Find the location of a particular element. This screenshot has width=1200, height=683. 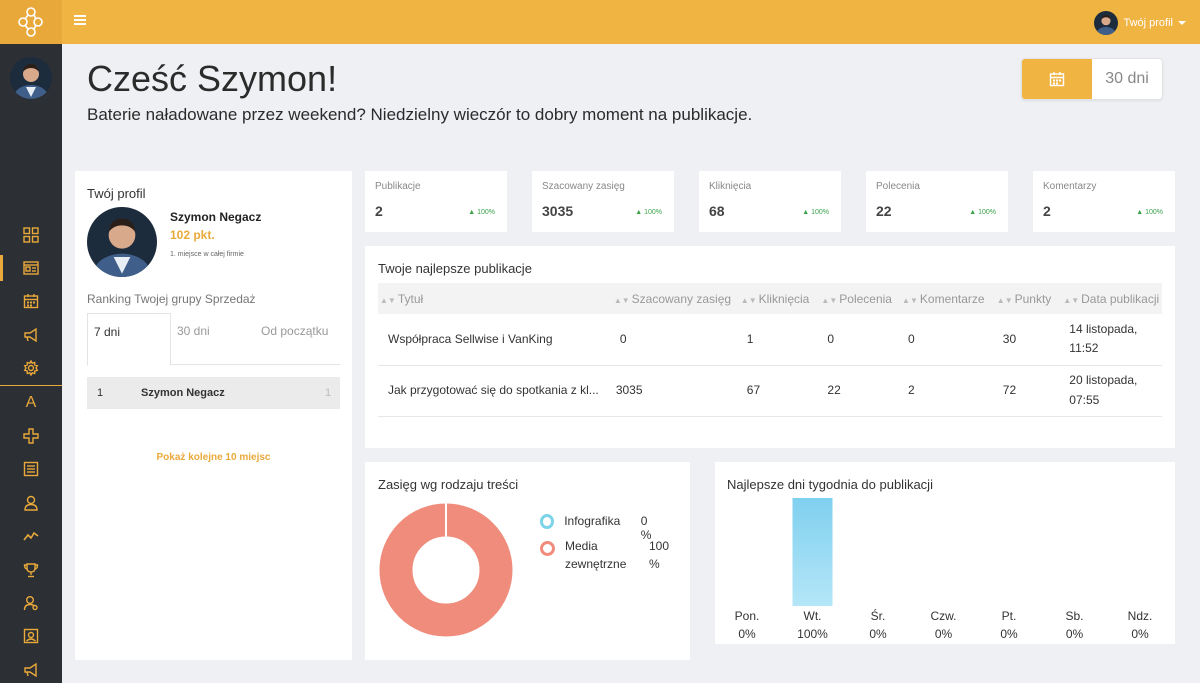

grid-icon is located at coordinates (31, 234).